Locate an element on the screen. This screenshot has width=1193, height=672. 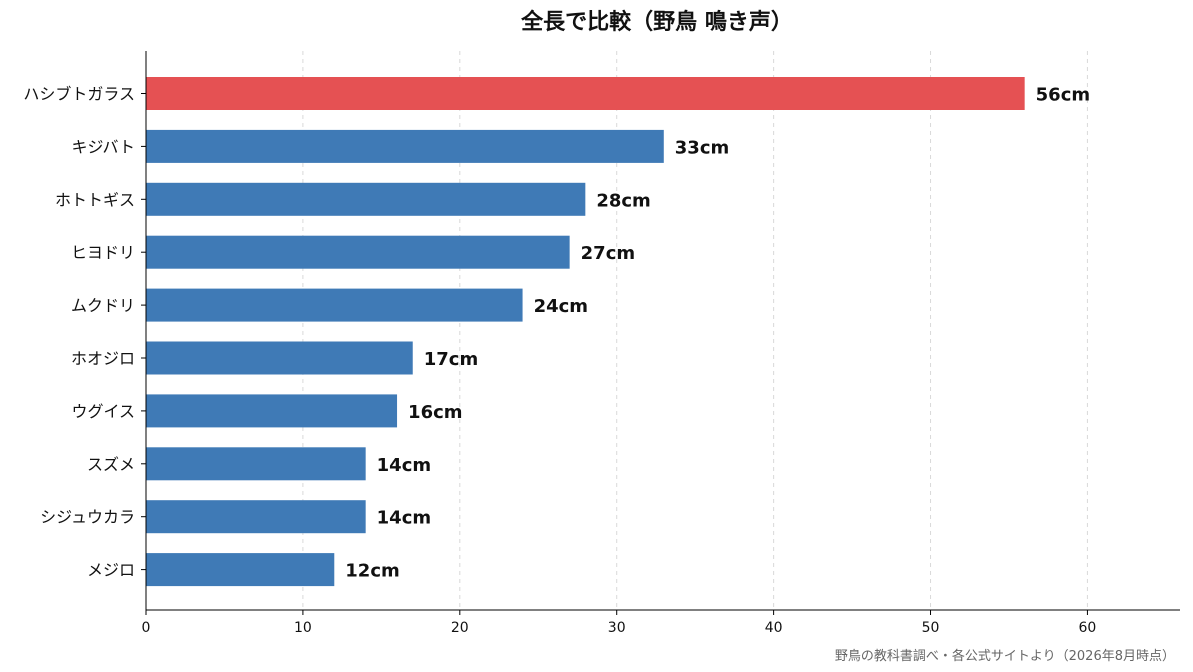
data-label: 17cm is located at coordinates (451, 359).